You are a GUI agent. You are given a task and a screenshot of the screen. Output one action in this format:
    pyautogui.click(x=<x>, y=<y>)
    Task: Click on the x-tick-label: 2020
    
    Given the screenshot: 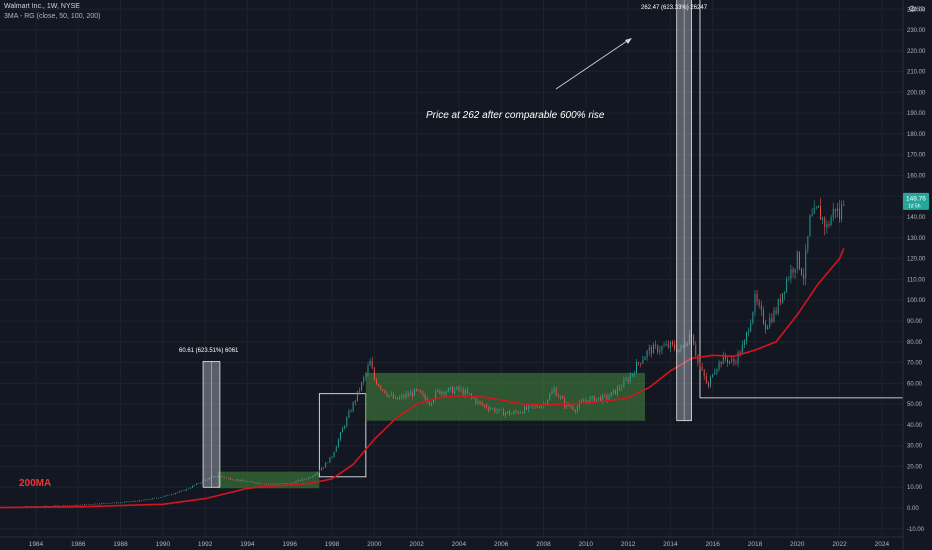 What is the action you would take?
    pyautogui.click(x=797, y=544)
    